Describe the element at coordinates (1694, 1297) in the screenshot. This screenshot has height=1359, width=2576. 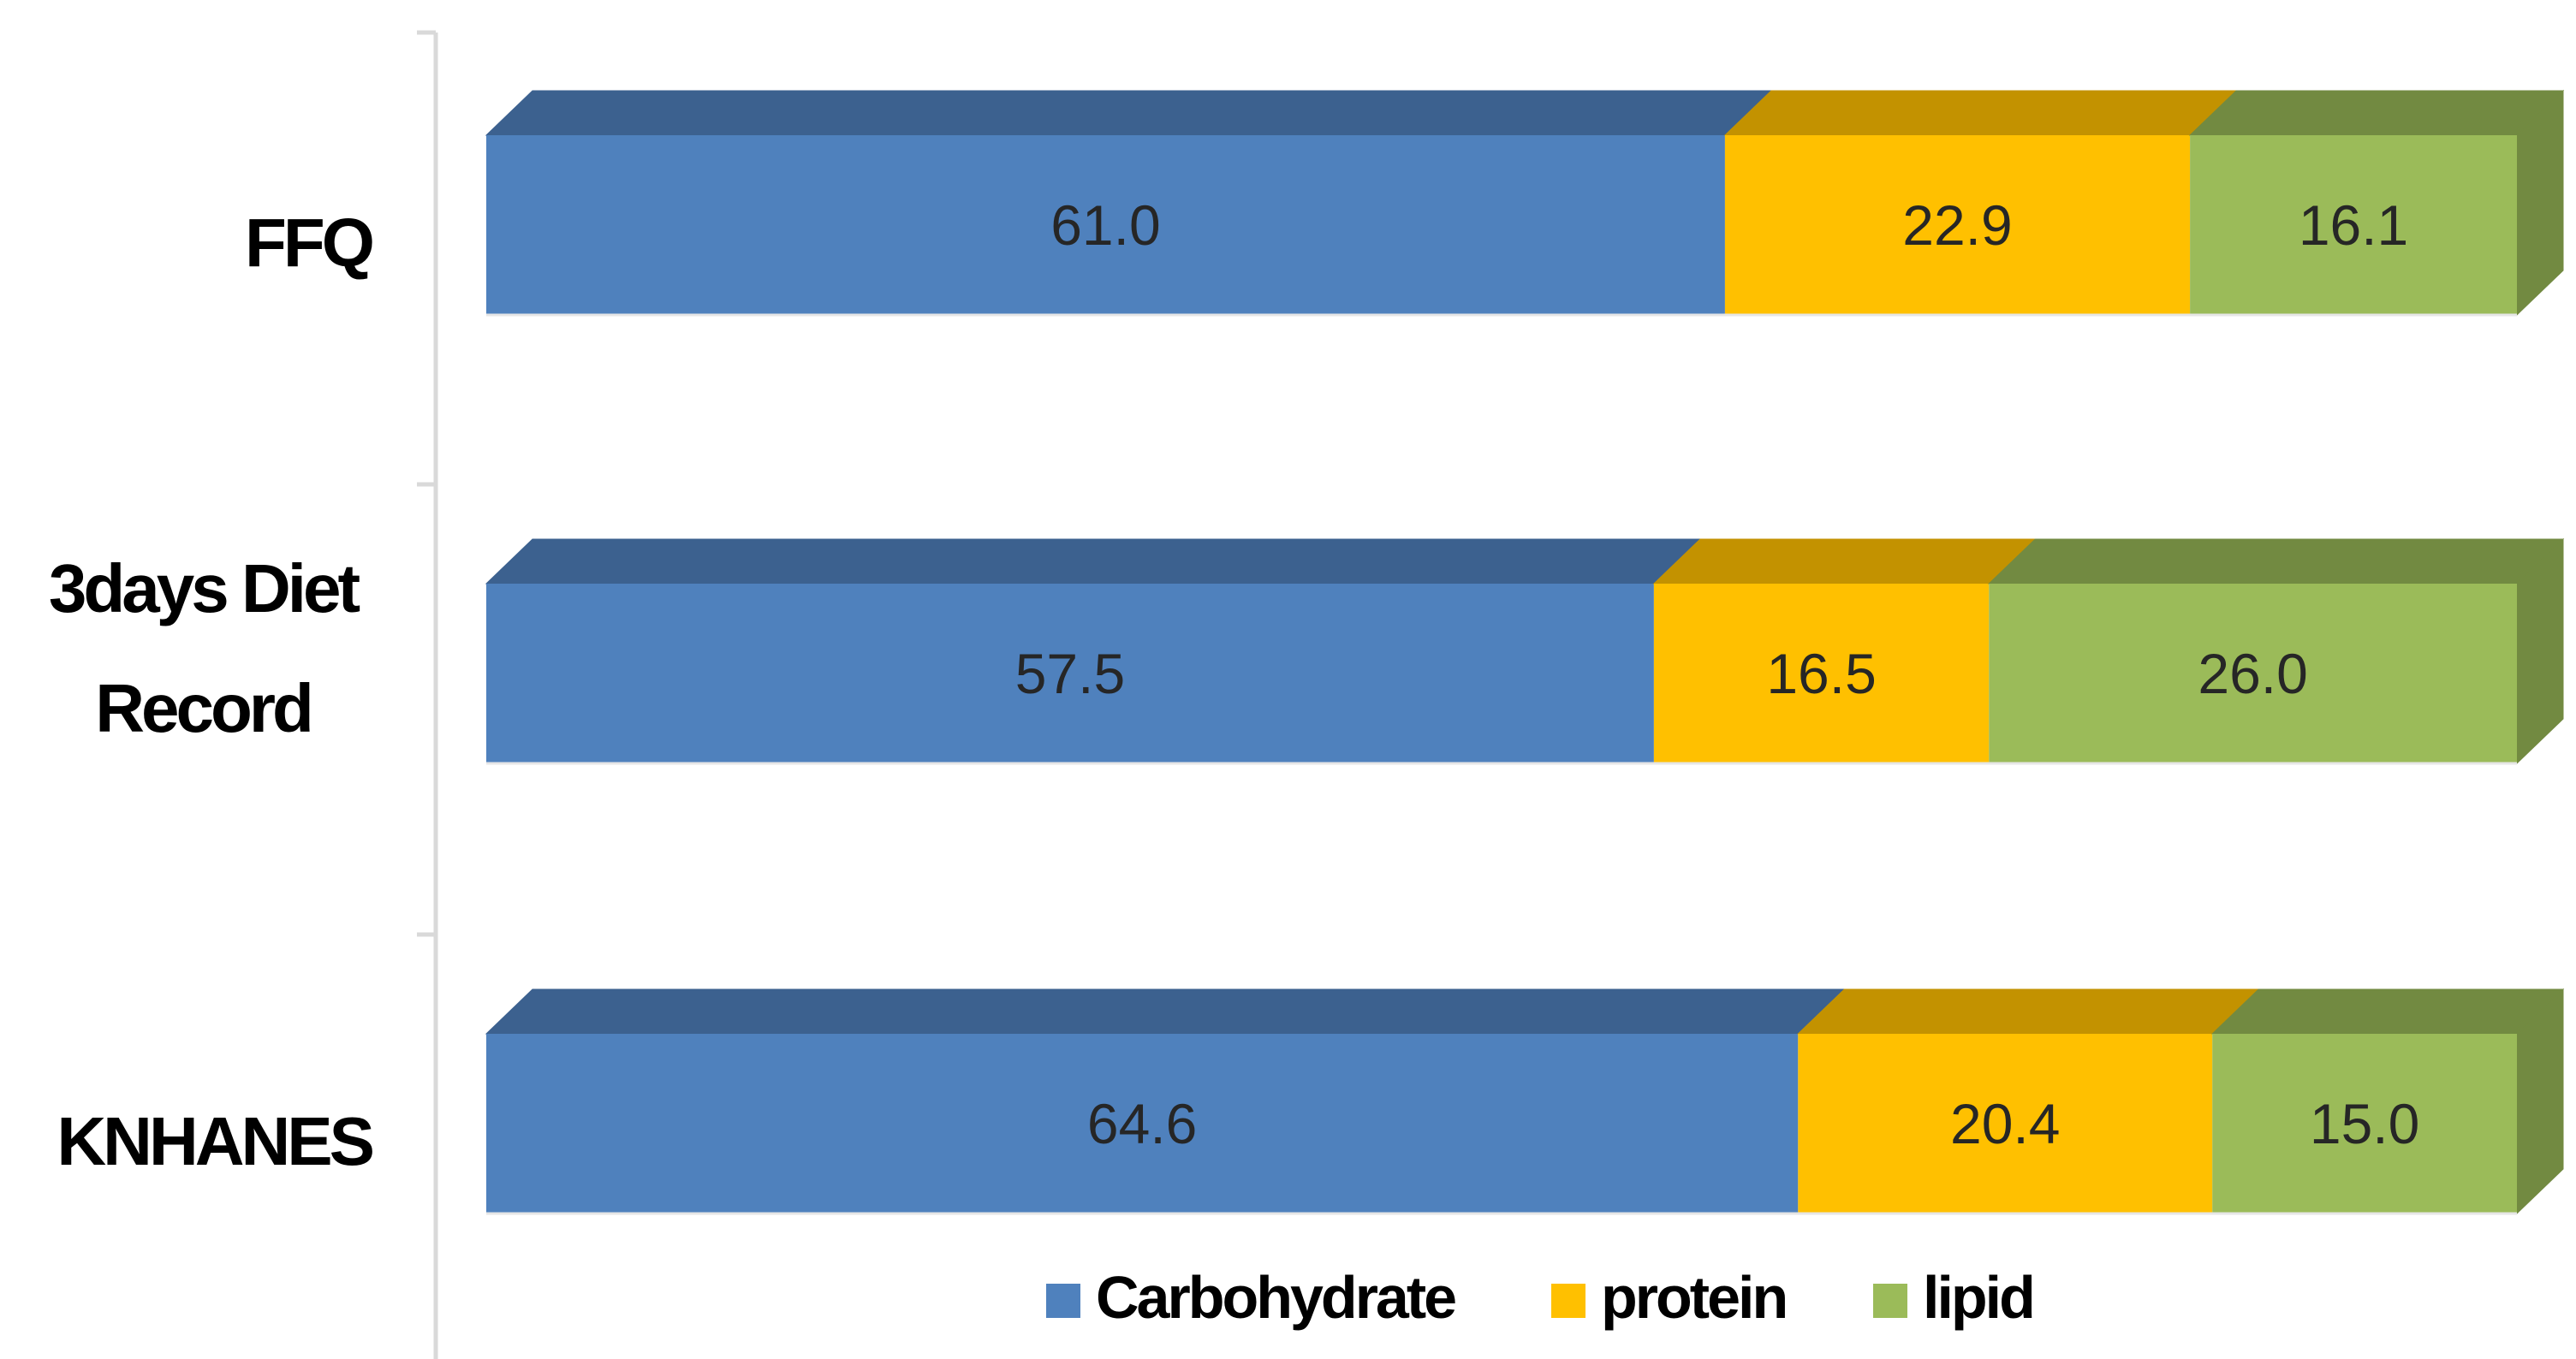
I see `legend-label-protein: protein` at that location.